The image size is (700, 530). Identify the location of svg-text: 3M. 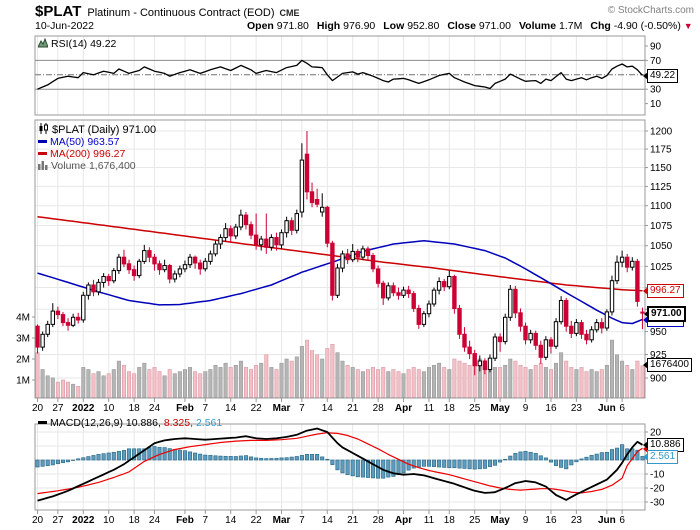
(23, 339).